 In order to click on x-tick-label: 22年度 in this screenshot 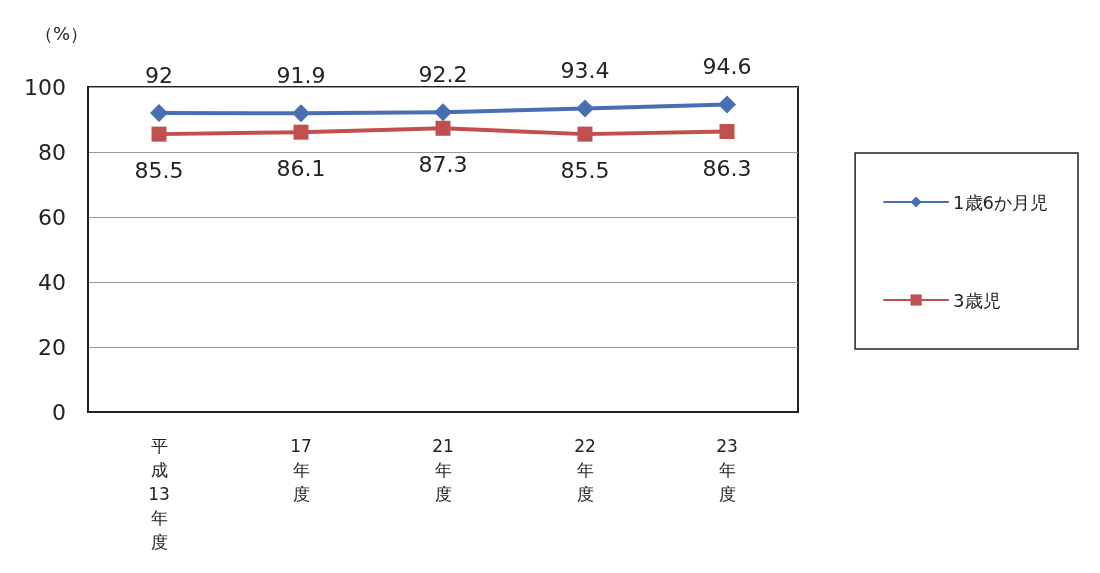, I will do `click(585, 470)`.